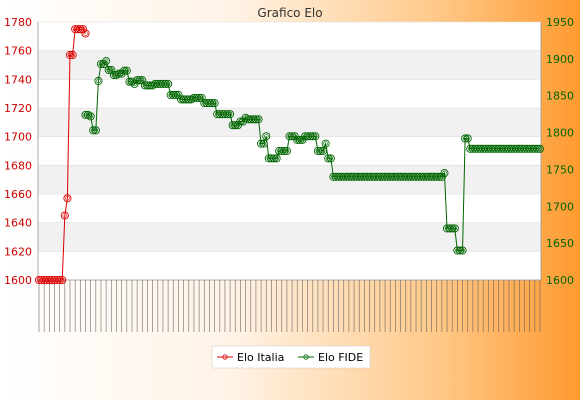  What do you see at coordinates (18, 79) in the screenshot?
I see `left-tick-label: 1740` at bounding box center [18, 79].